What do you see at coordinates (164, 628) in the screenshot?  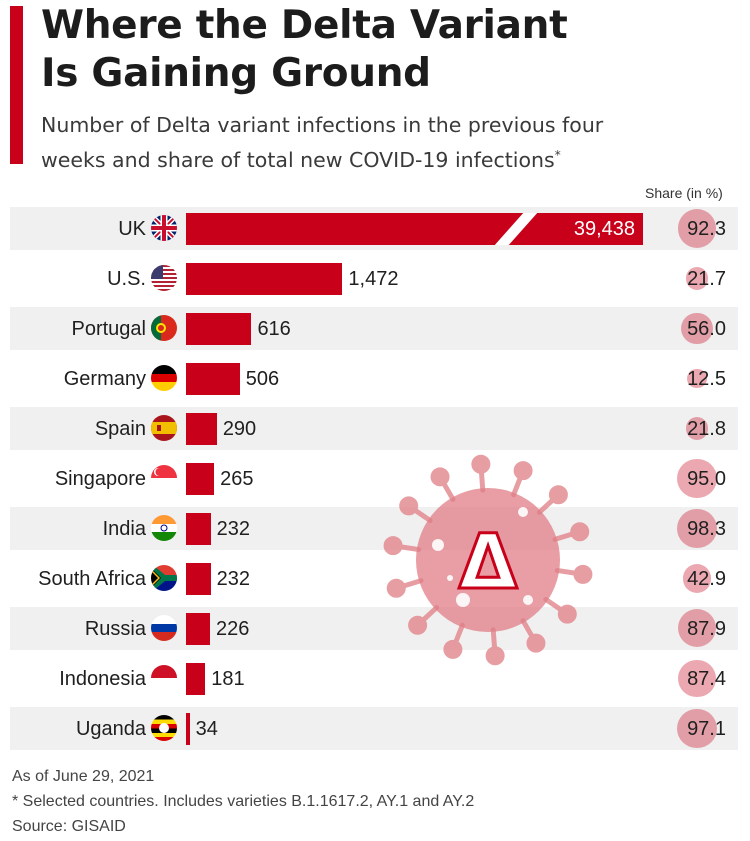 I see `russia-flag-icon` at bounding box center [164, 628].